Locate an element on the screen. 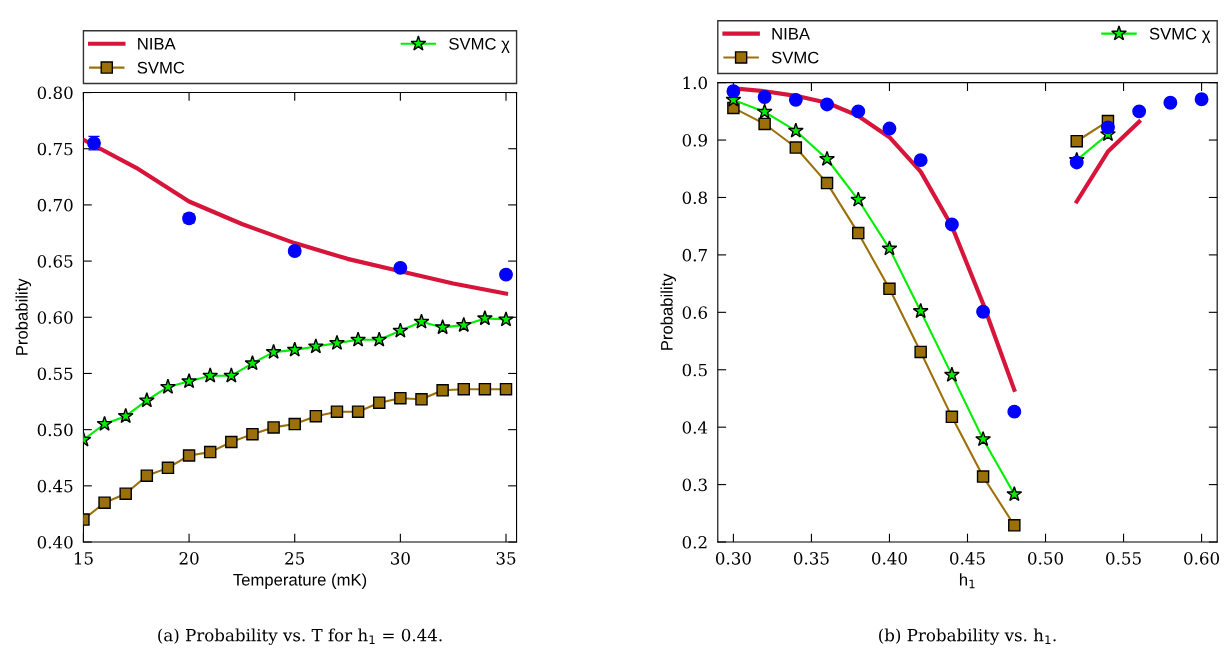 The width and height of the screenshot is (1227, 661). y-tick-label: 0.65 is located at coordinates (55, 261).